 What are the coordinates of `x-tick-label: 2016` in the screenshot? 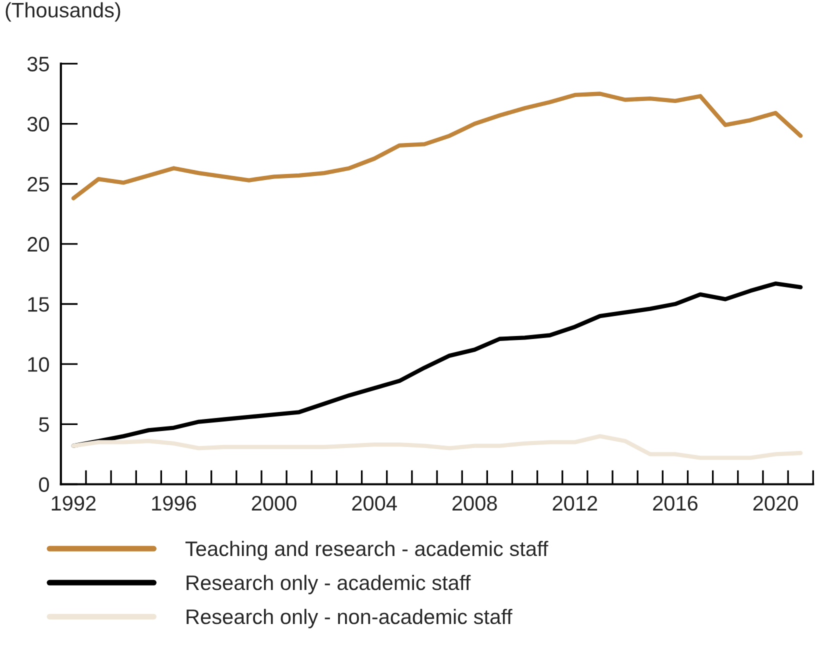 It's located at (675, 503).